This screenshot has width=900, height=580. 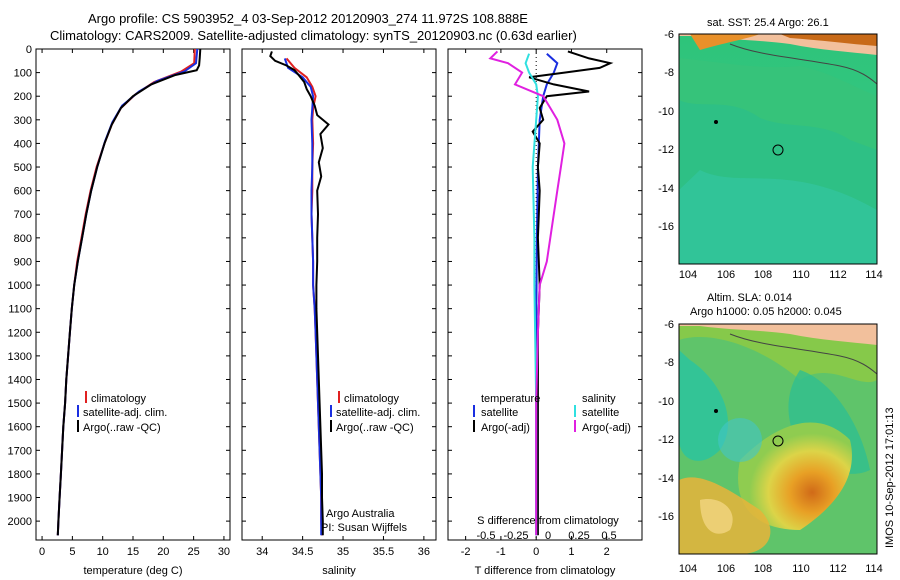 What do you see at coordinates (72, 552) in the screenshot?
I see `x-tick-label: 5` at bounding box center [72, 552].